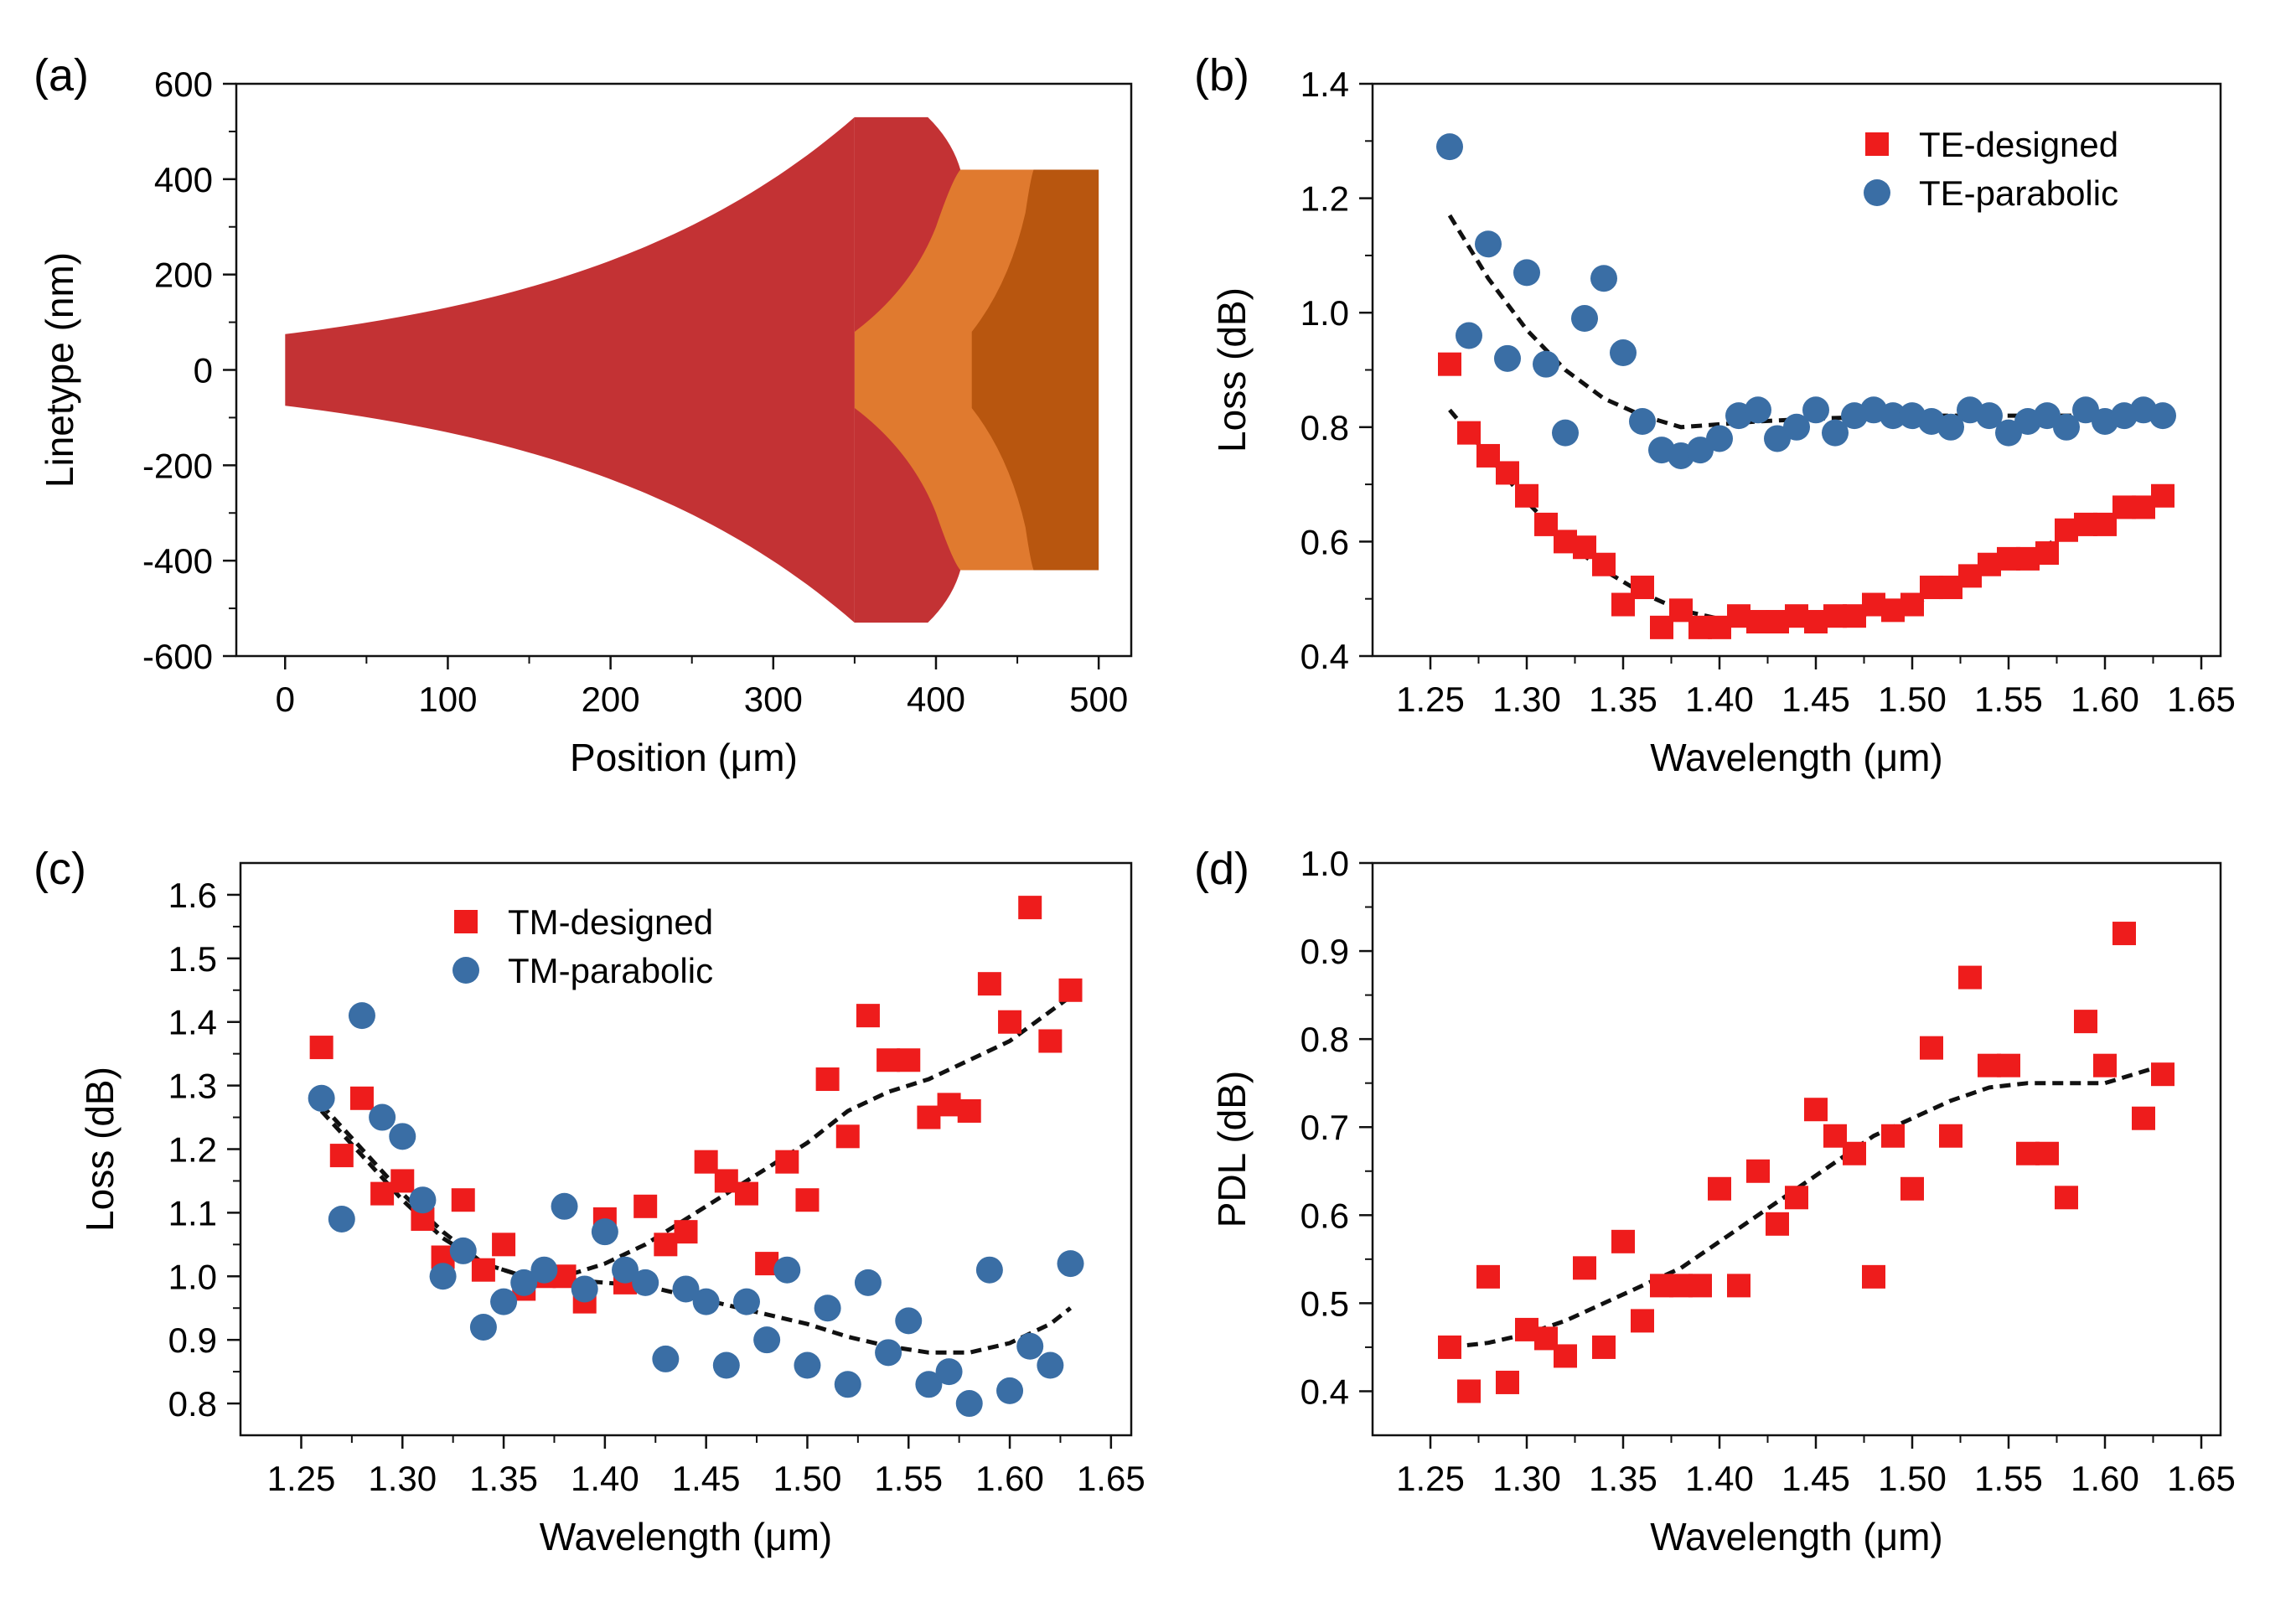 This screenshot has height=1602, width=2296. What do you see at coordinates (684, 757) in the screenshot?
I see `x-axis-title: Position (μm)` at bounding box center [684, 757].